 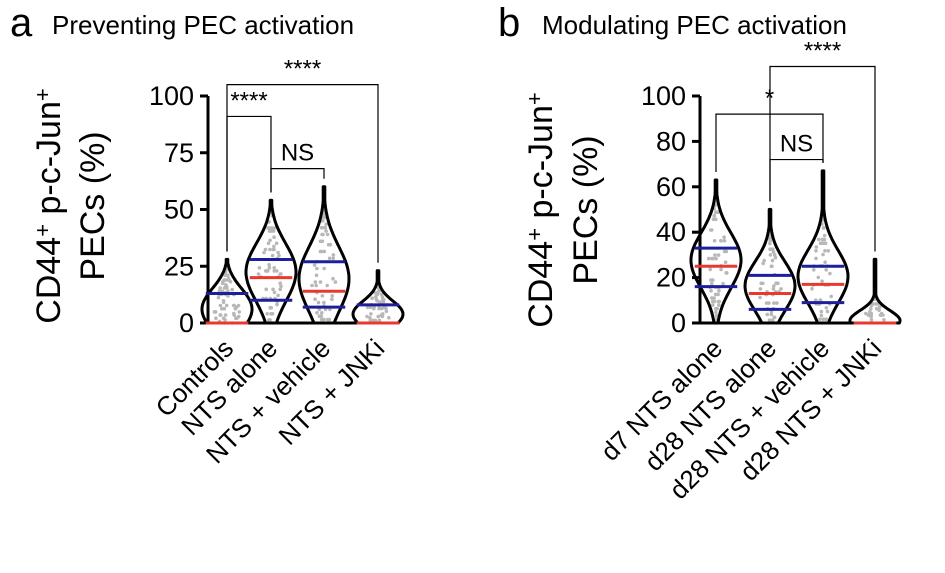 I want to click on y-axis-label-ylabel_line1: CD44, so click(x=49, y=280).